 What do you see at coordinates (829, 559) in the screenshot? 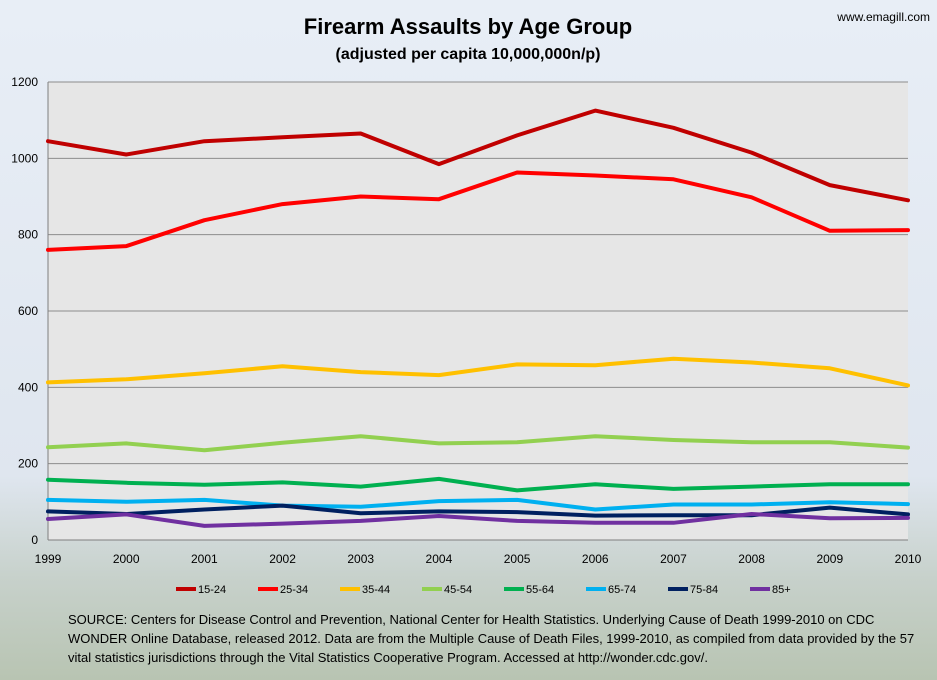
I see `x-tick-label: 2009` at bounding box center [829, 559].